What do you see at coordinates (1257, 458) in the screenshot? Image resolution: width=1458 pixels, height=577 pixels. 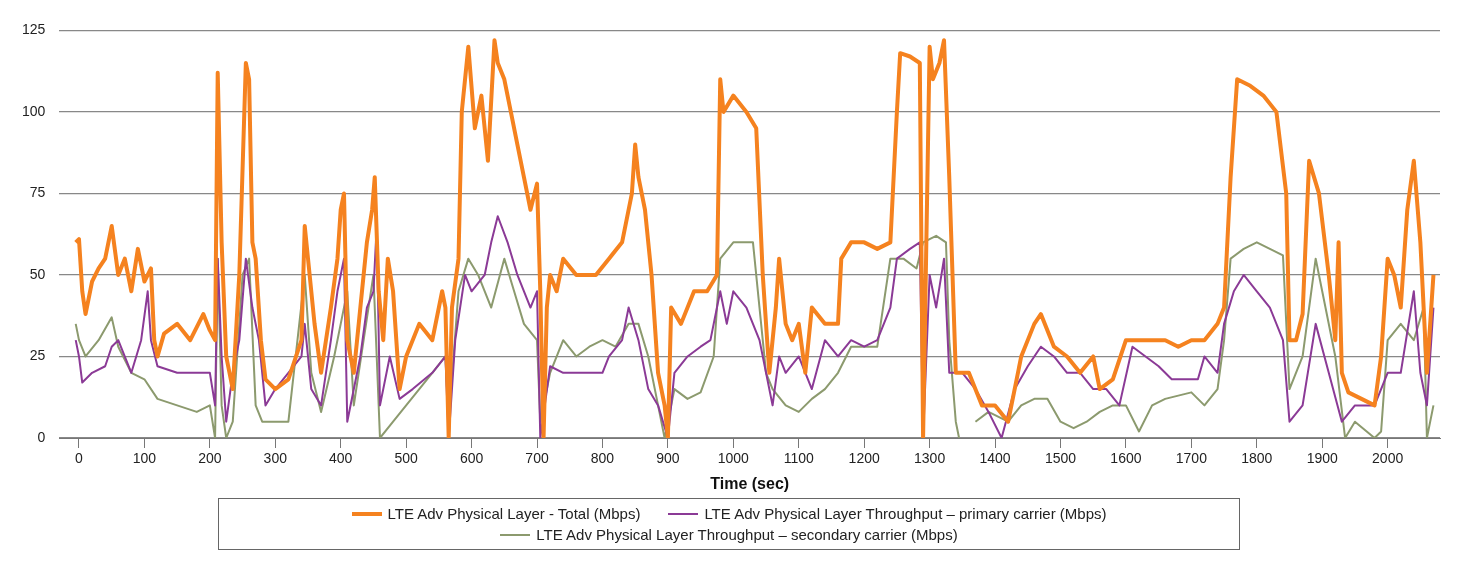 I see `x-tick-label: 1800` at bounding box center [1257, 458].